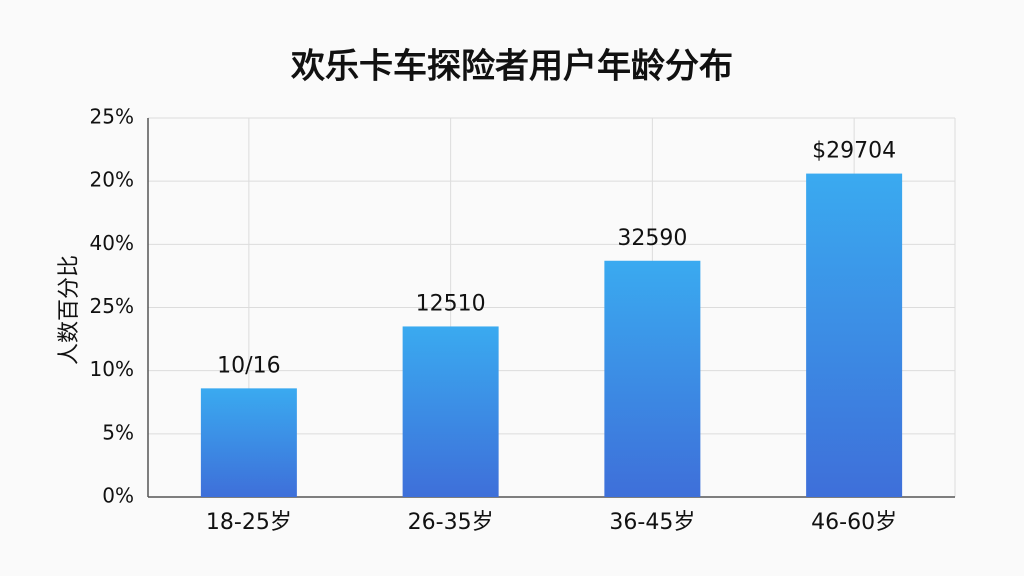 Image resolution: width=1024 pixels, height=576 pixels. I want to click on value-label: 12510, so click(451, 303).